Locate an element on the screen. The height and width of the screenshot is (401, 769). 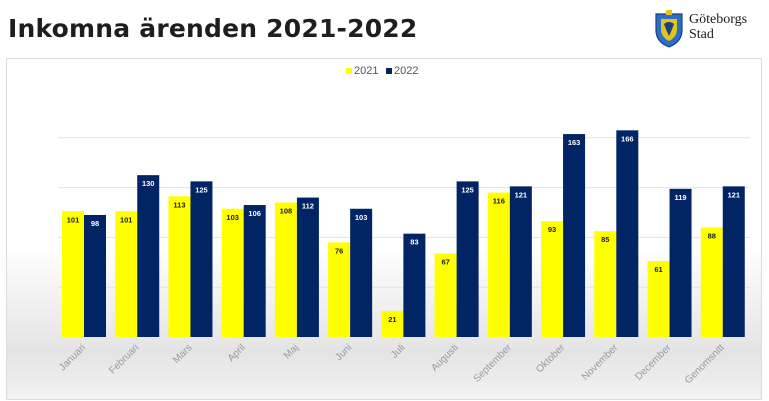
data-label: 98 is located at coordinates (95, 223).